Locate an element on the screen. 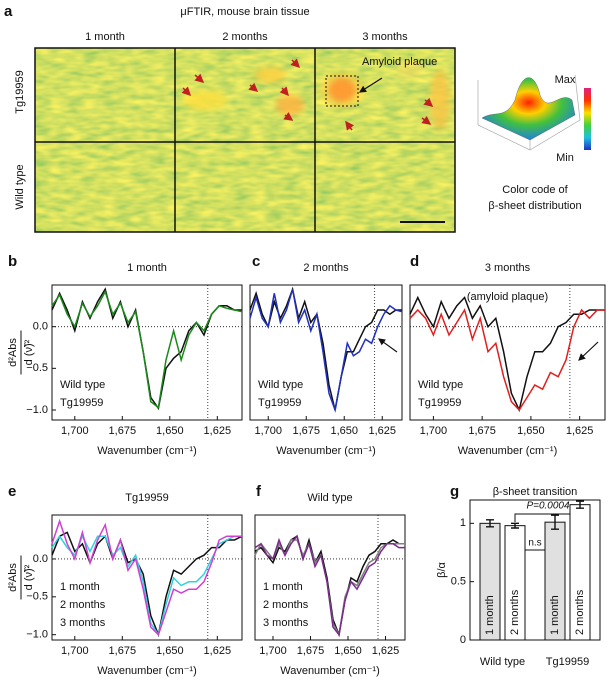 The image size is (609, 685). panel-letter: a is located at coordinates (8, 11).